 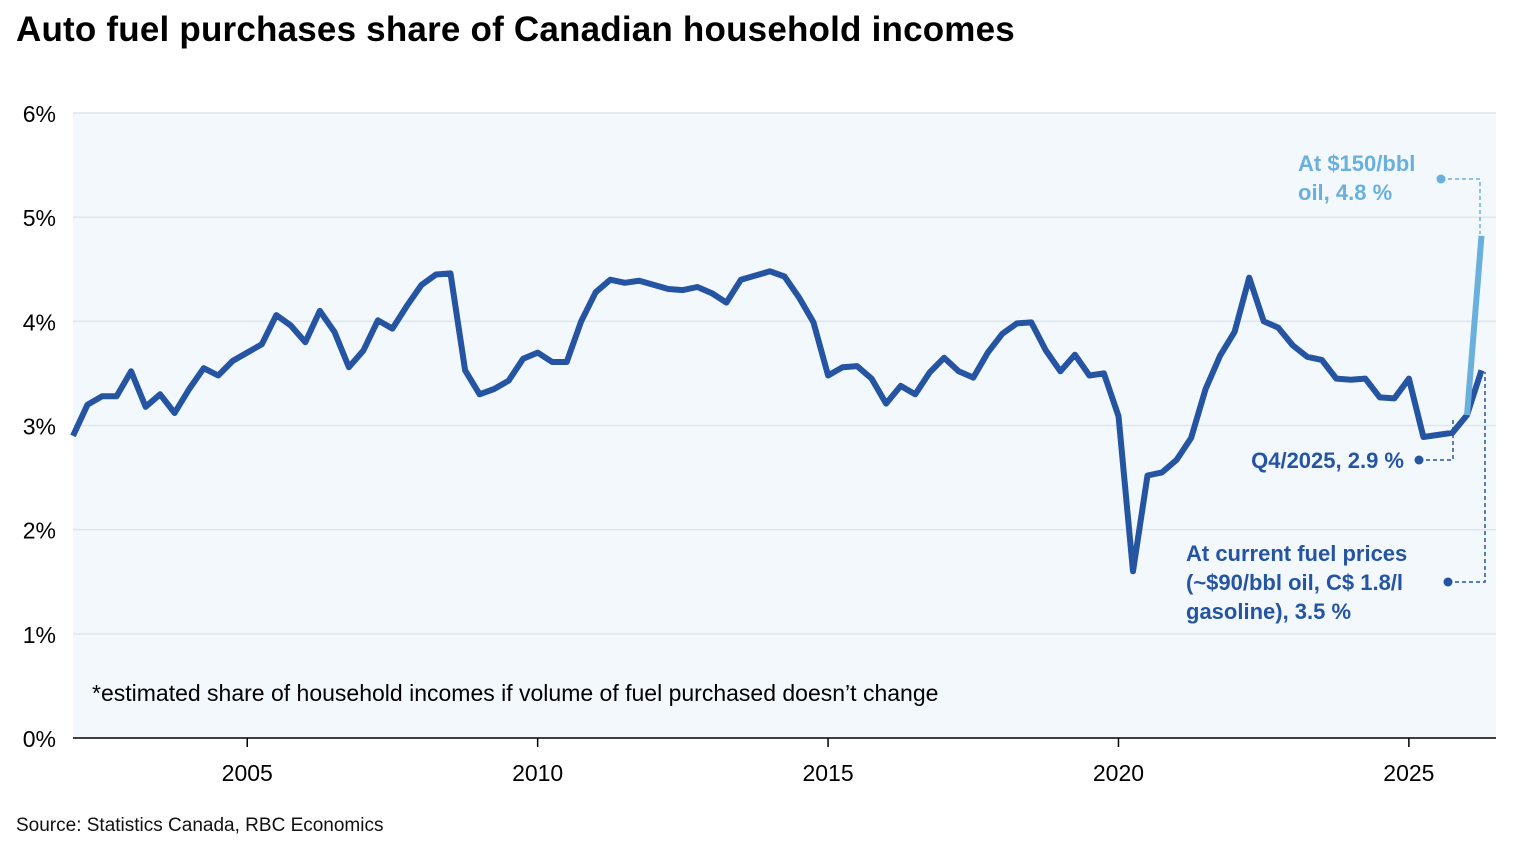 I want to click on x-tick-label: 2005, so click(x=247, y=773).